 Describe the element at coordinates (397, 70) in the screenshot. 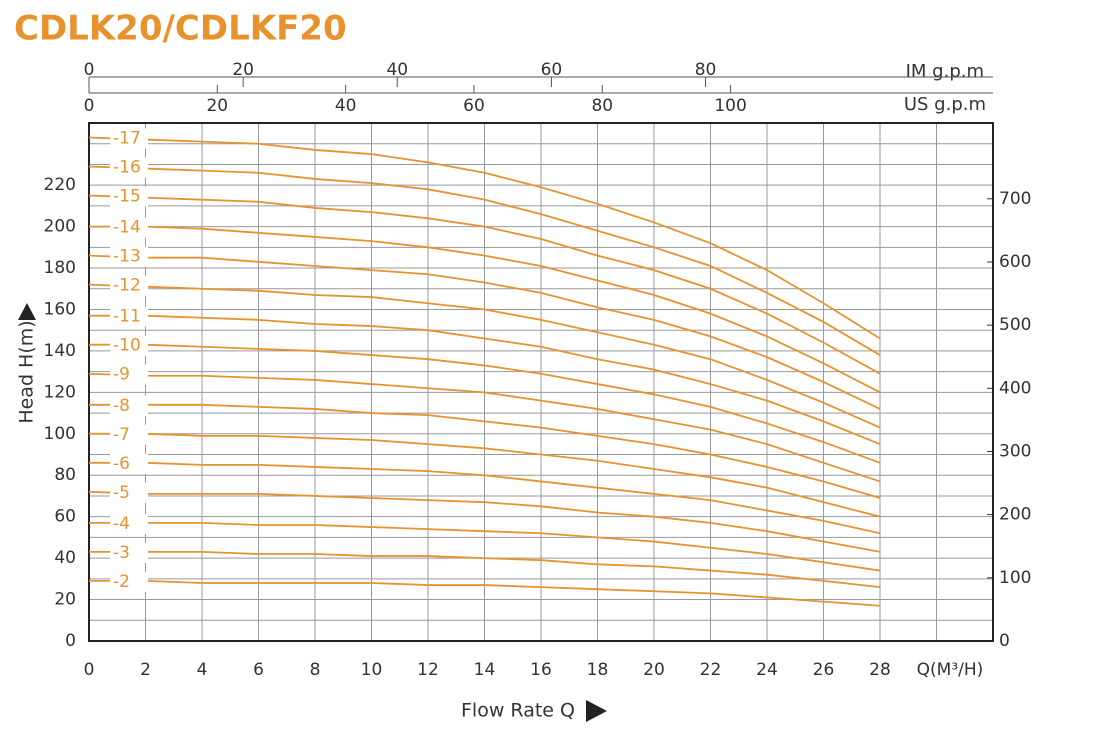

I see `im-tick-label: 40` at that location.